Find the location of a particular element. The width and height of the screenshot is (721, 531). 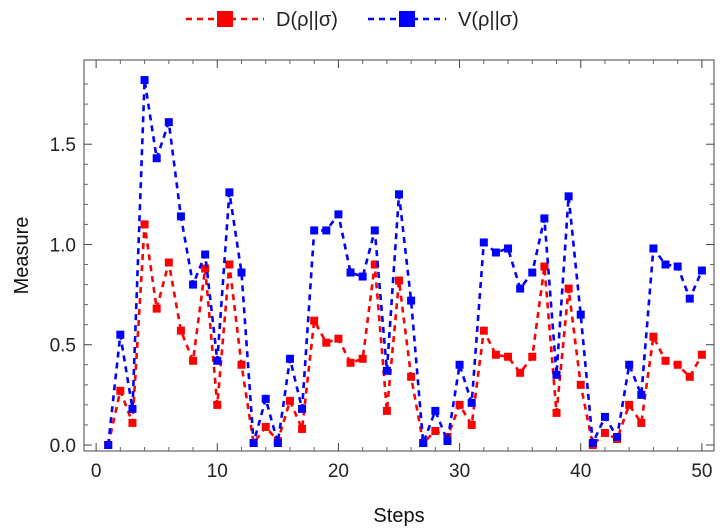

y-tick-label: 1.0 is located at coordinates (63, 245).